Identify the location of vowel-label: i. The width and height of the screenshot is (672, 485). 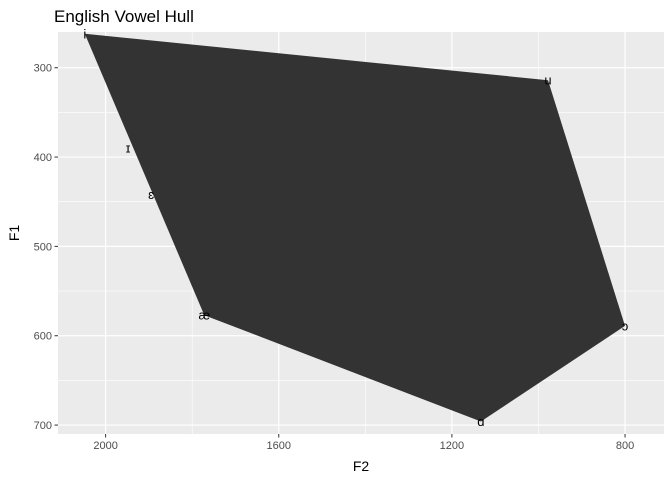
(84, 33).